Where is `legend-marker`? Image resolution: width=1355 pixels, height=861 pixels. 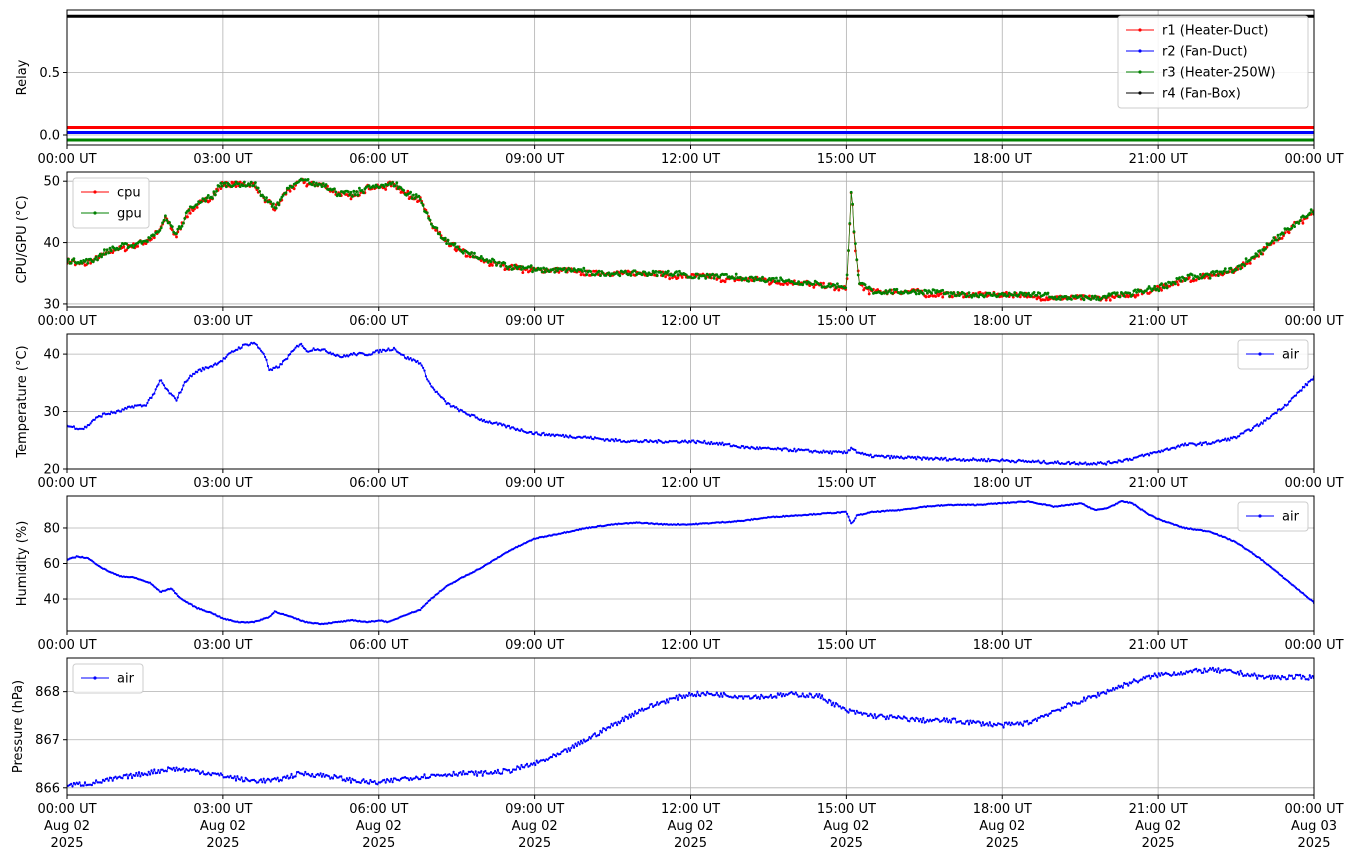 legend-marker is located at coordinates (1140, 93).